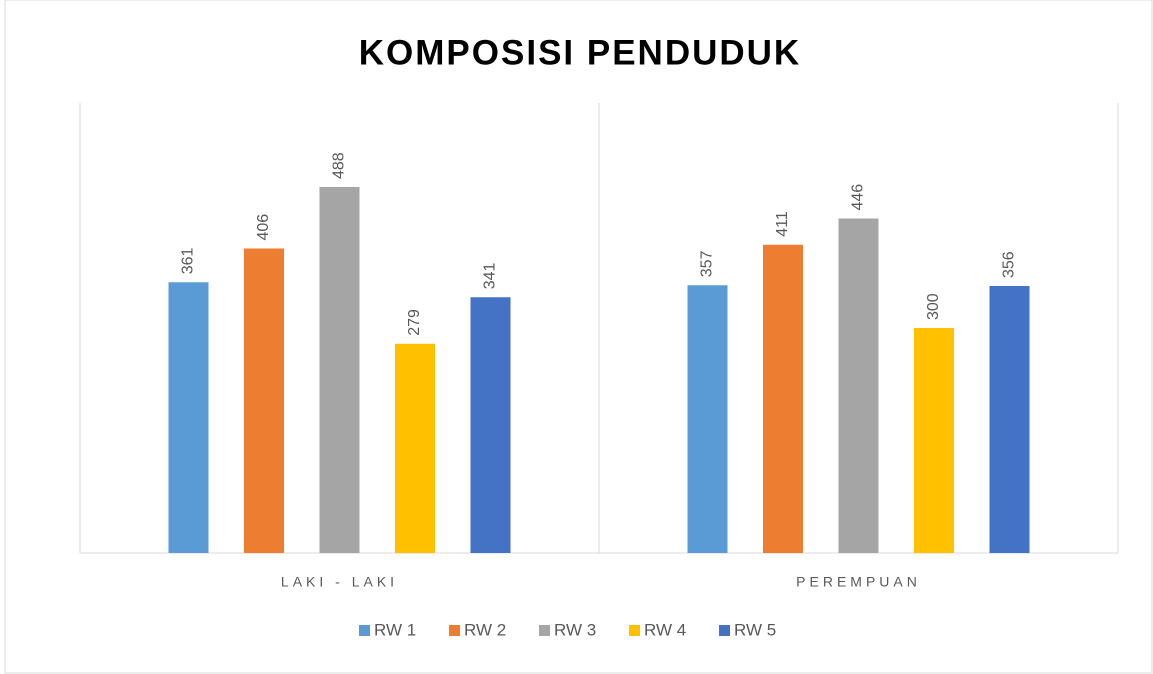 The width and height of the screenshot is (1153, 674). I want to click on legend-label: RW 5, so click(755, 629).